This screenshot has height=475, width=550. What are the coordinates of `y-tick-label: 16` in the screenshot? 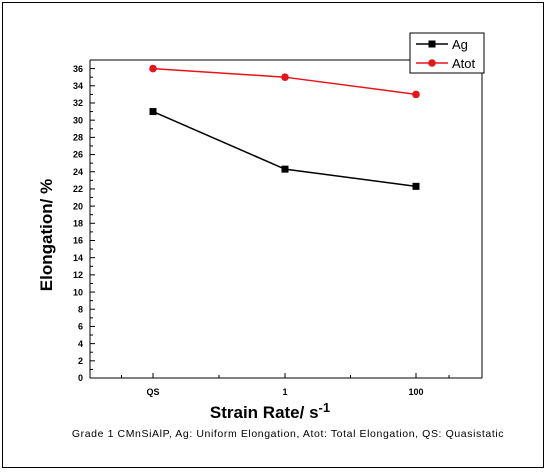 It's located at (78, 241).